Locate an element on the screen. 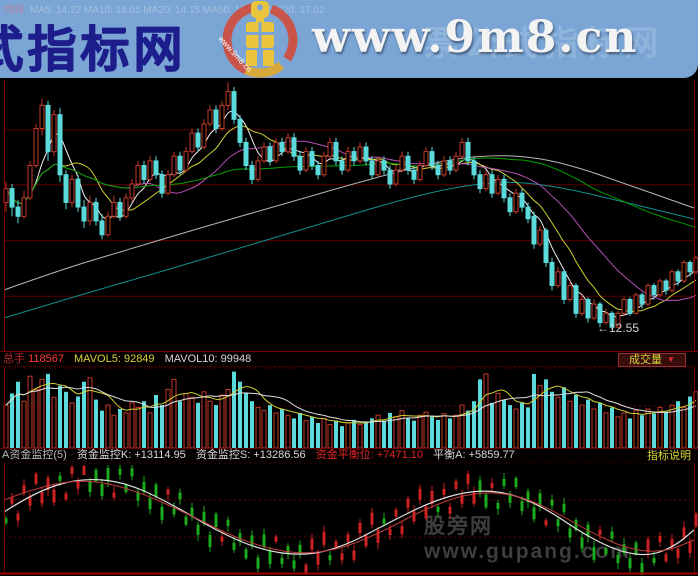 This screenshot has width=698, height=576. indicator-a-value: +5859.77 is located at coordinates (491, 455).